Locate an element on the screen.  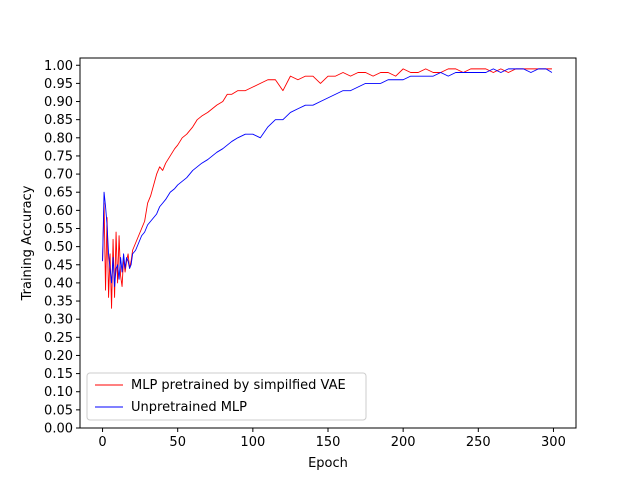
y-tick-label: 0.25 is located at coordinates (58, 338).